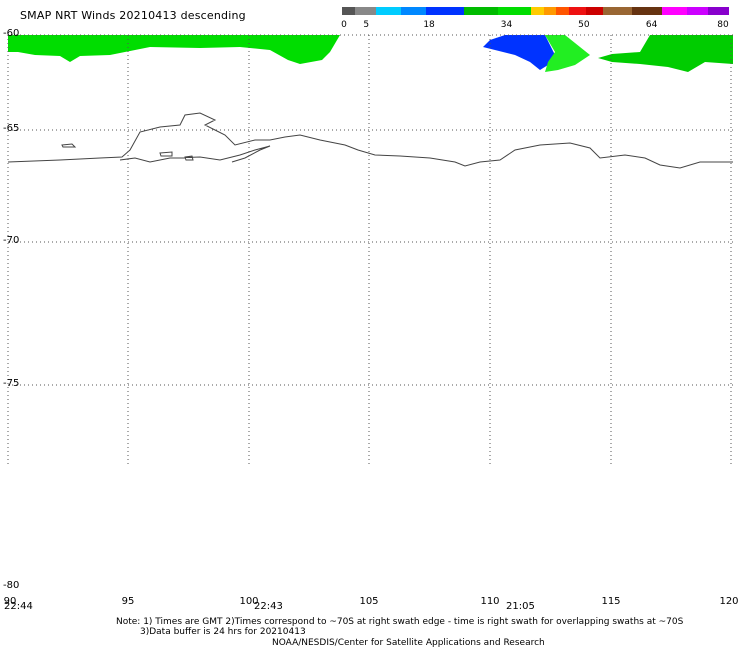 The height and width of the screenshot is (650, 740). What do you see at coordinates (369, 601) in the screenshot?
I see `lon-tick-105: 105` at bounding box center [369, 601].